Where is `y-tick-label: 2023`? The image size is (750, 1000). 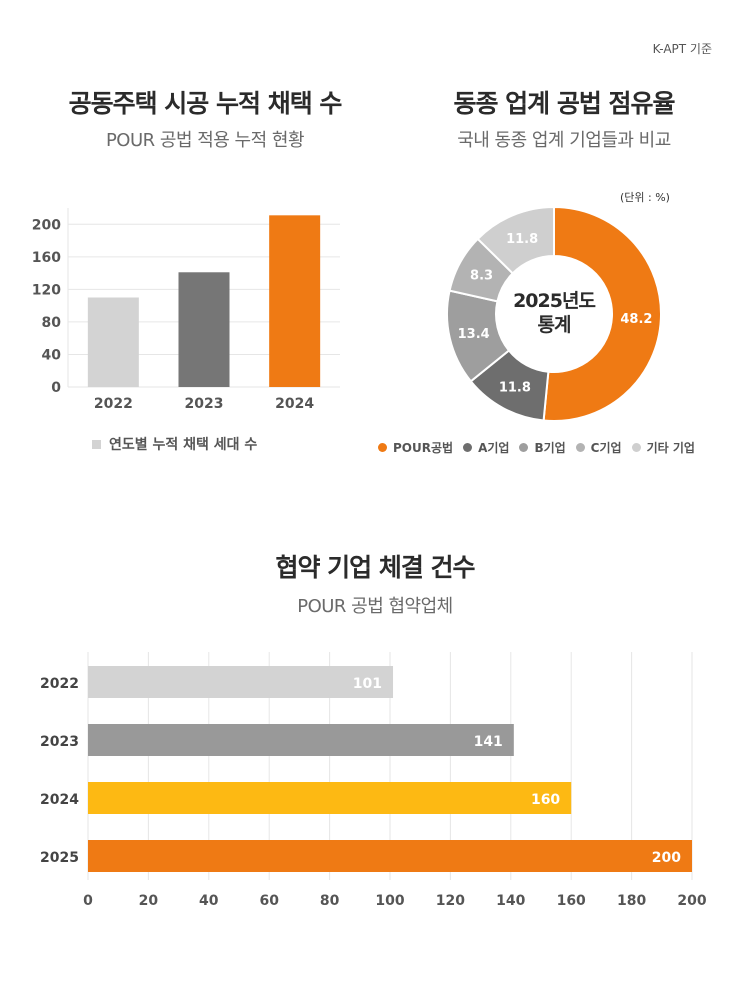
y-tick-label: 2023 is located at coordinates (59, 742).